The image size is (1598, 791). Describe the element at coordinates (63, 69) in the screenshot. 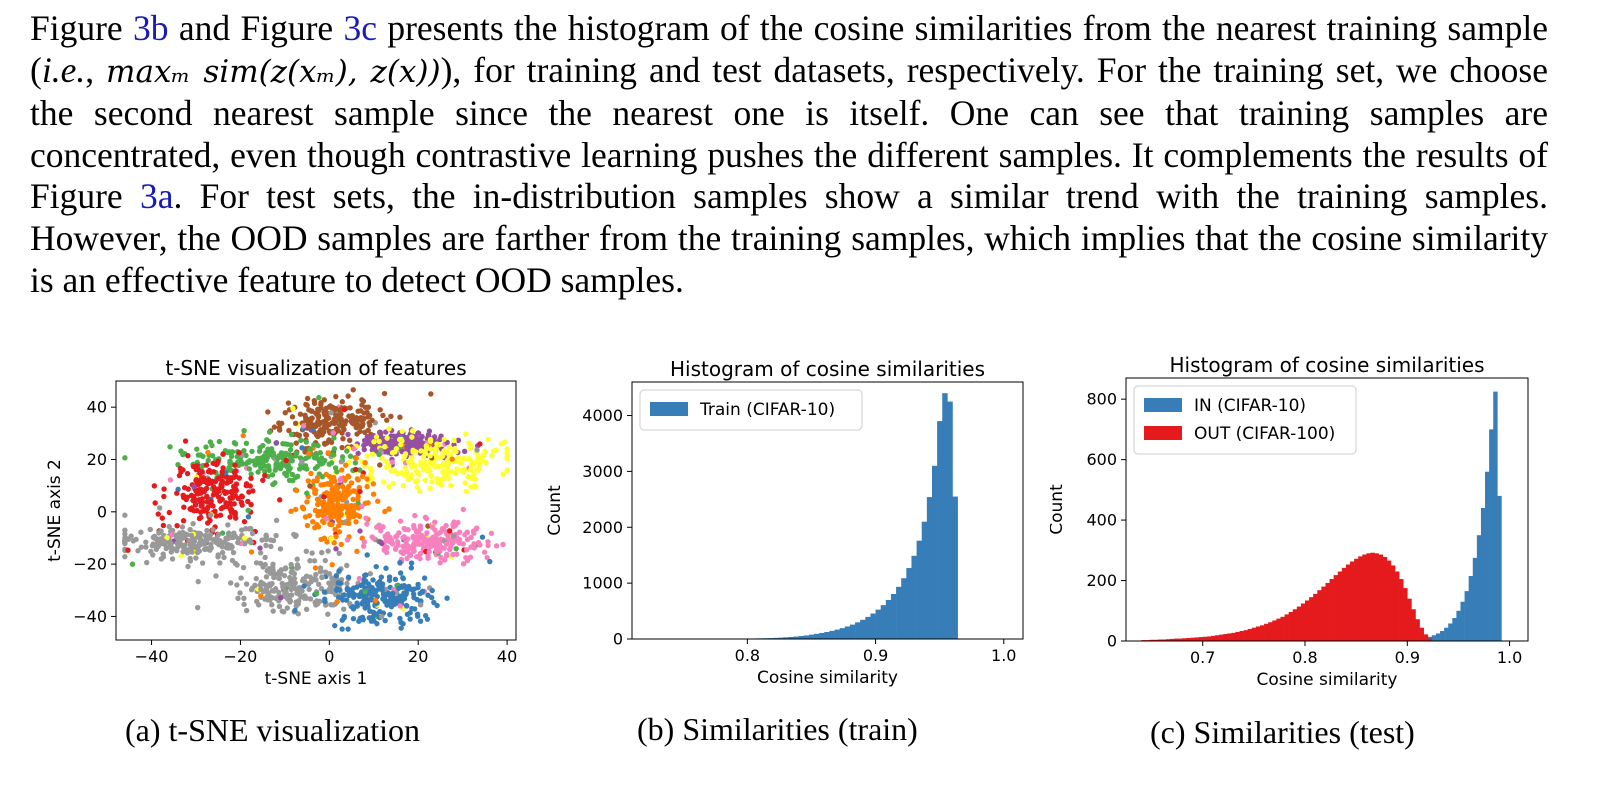

I see `paragraph-italic-text: i.e.` at that location.